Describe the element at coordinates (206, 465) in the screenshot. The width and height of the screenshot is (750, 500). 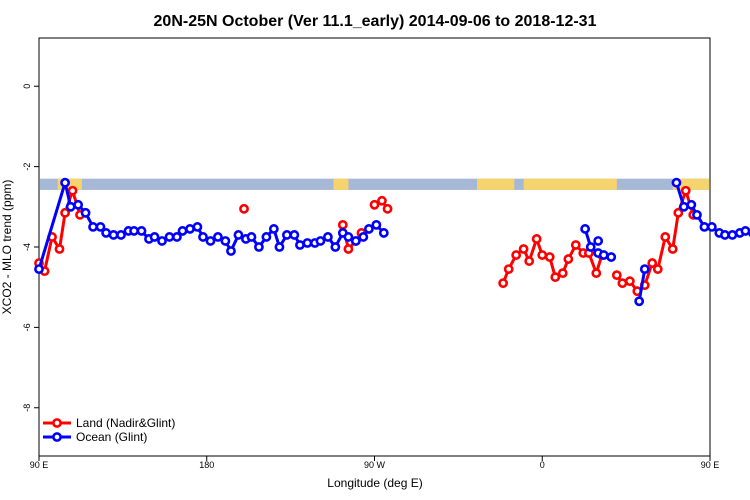
I see `x-tick-label: 180` at that location.